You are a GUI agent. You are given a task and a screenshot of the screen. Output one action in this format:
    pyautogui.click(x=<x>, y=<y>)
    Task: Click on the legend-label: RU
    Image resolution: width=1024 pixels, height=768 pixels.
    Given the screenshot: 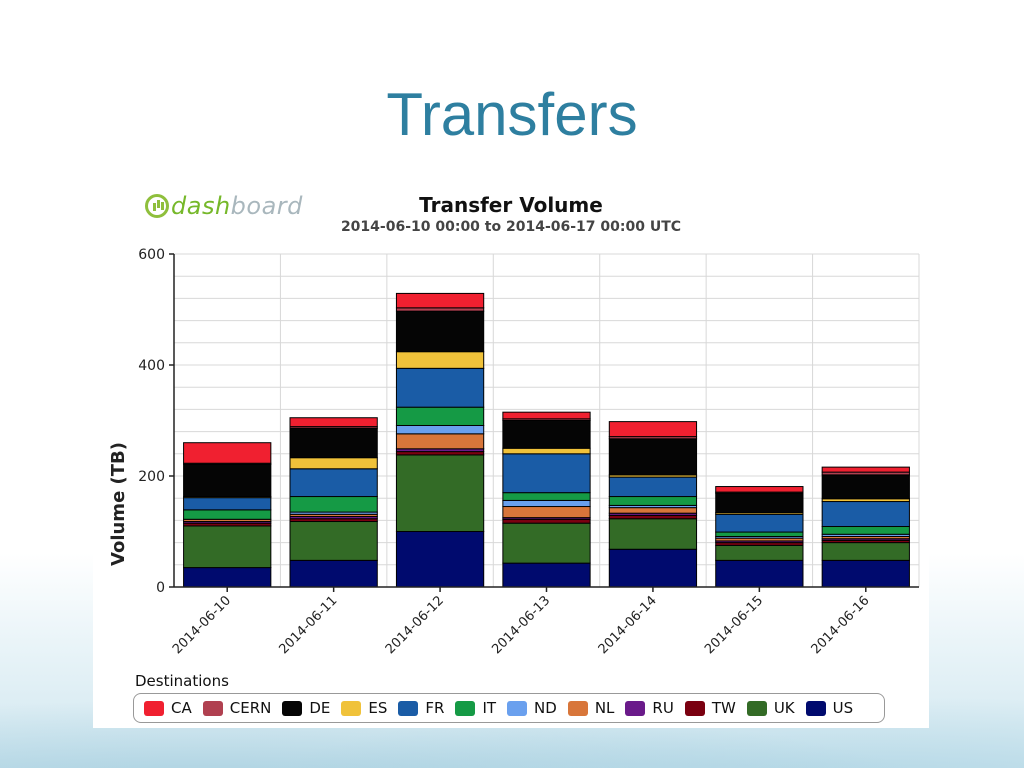 What is the action you would take?
    pyautogui.click(x=663, y=708)
    